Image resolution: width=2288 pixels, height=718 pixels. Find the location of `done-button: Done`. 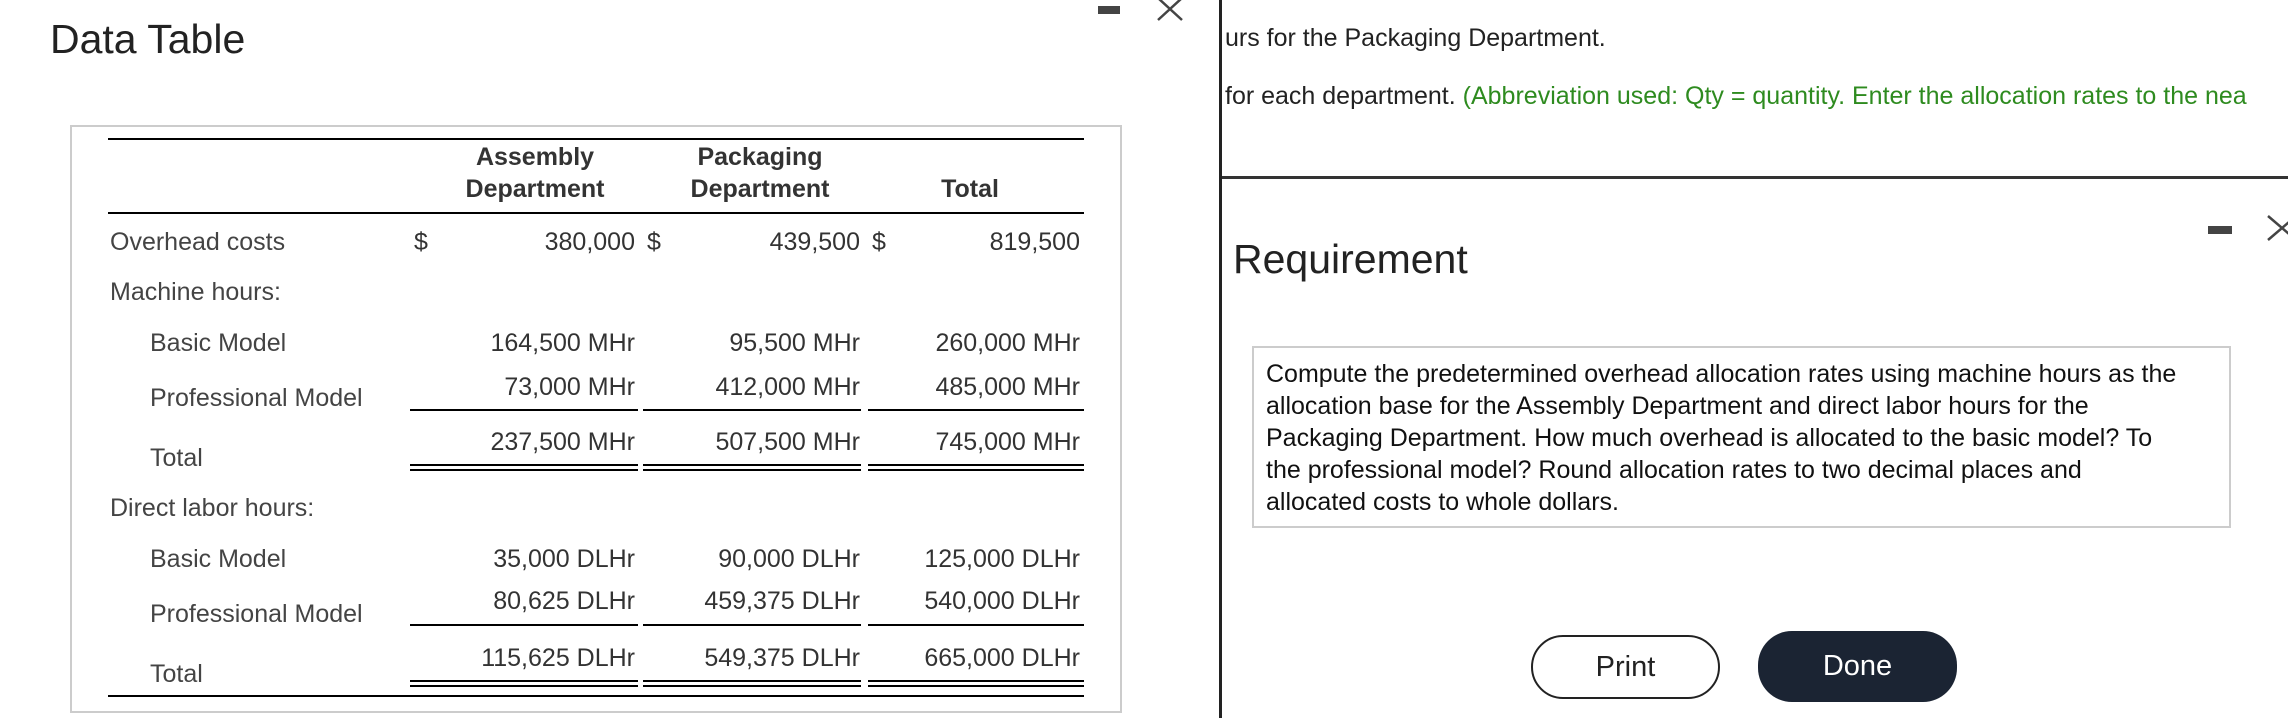

done-button: Done is located at coordinates (1857, 666).